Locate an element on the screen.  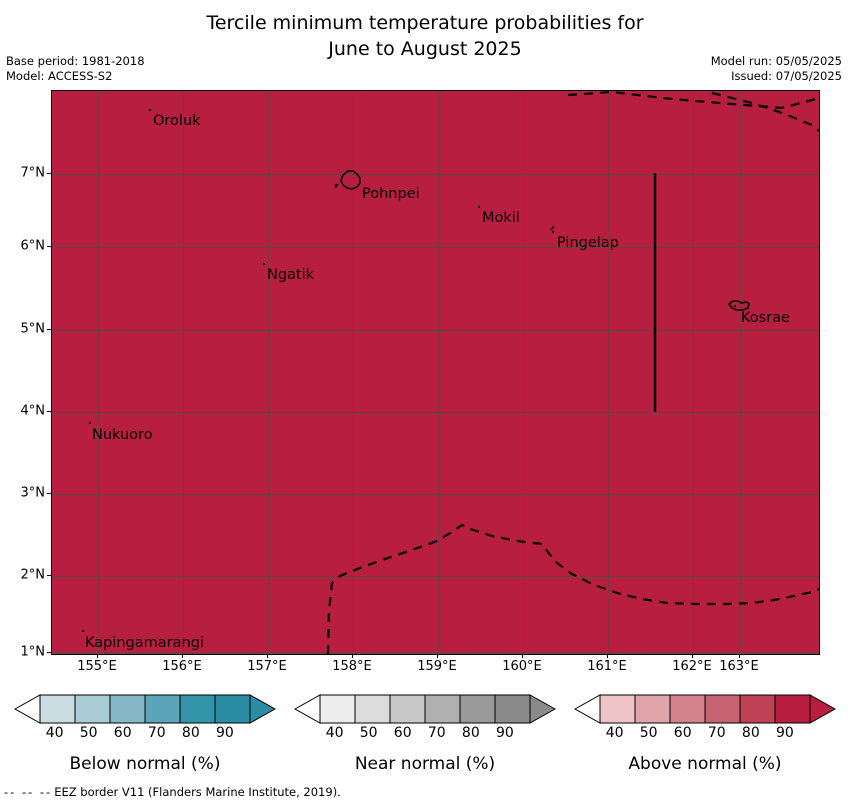
colorbar-below-normal: 40 50 60 70 80 90 is located at coordinates (145, 718).